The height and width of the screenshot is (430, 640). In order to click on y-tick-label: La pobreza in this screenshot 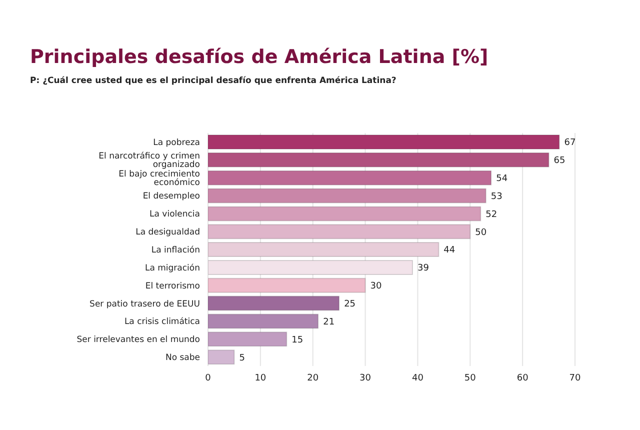, I will do `click(176, 143)`.